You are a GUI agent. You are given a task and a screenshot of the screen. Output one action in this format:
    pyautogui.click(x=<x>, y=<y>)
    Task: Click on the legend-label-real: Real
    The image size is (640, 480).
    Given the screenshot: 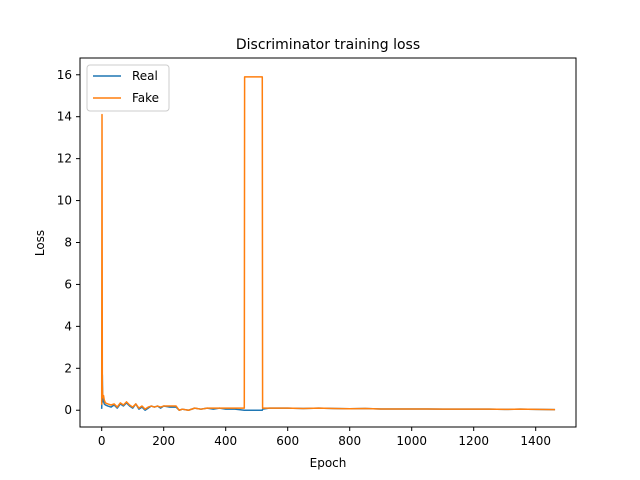 What is the action you would take?
    pyautogui.click(x=145, y=76)
    